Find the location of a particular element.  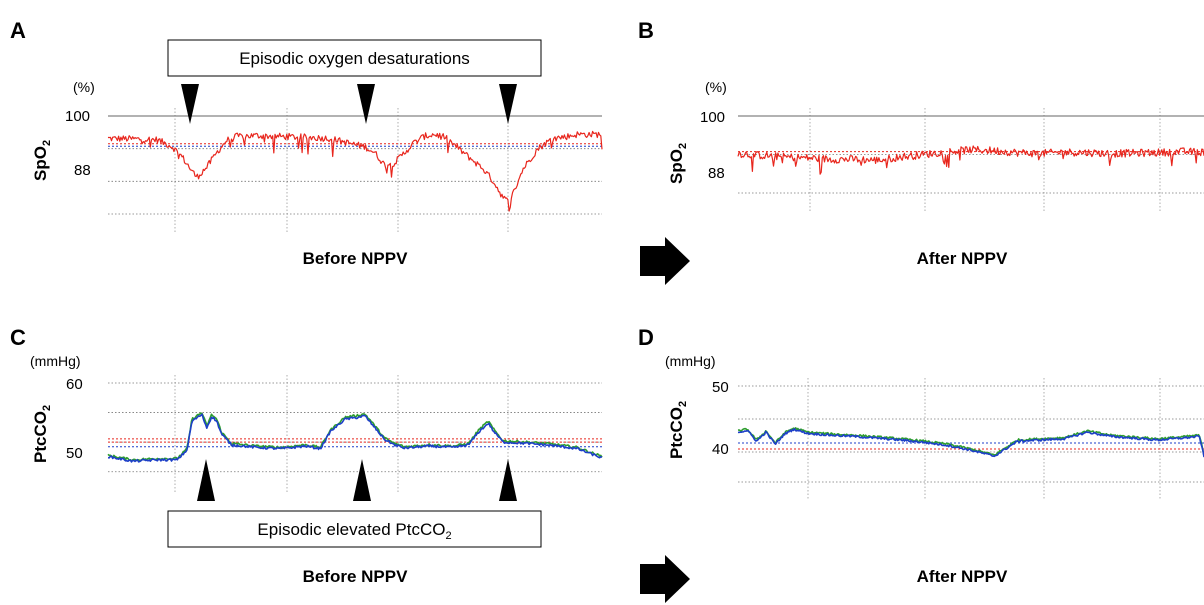

annotation-top-text: Episodic oxygen desaturations is located at coordinates (354, 58).